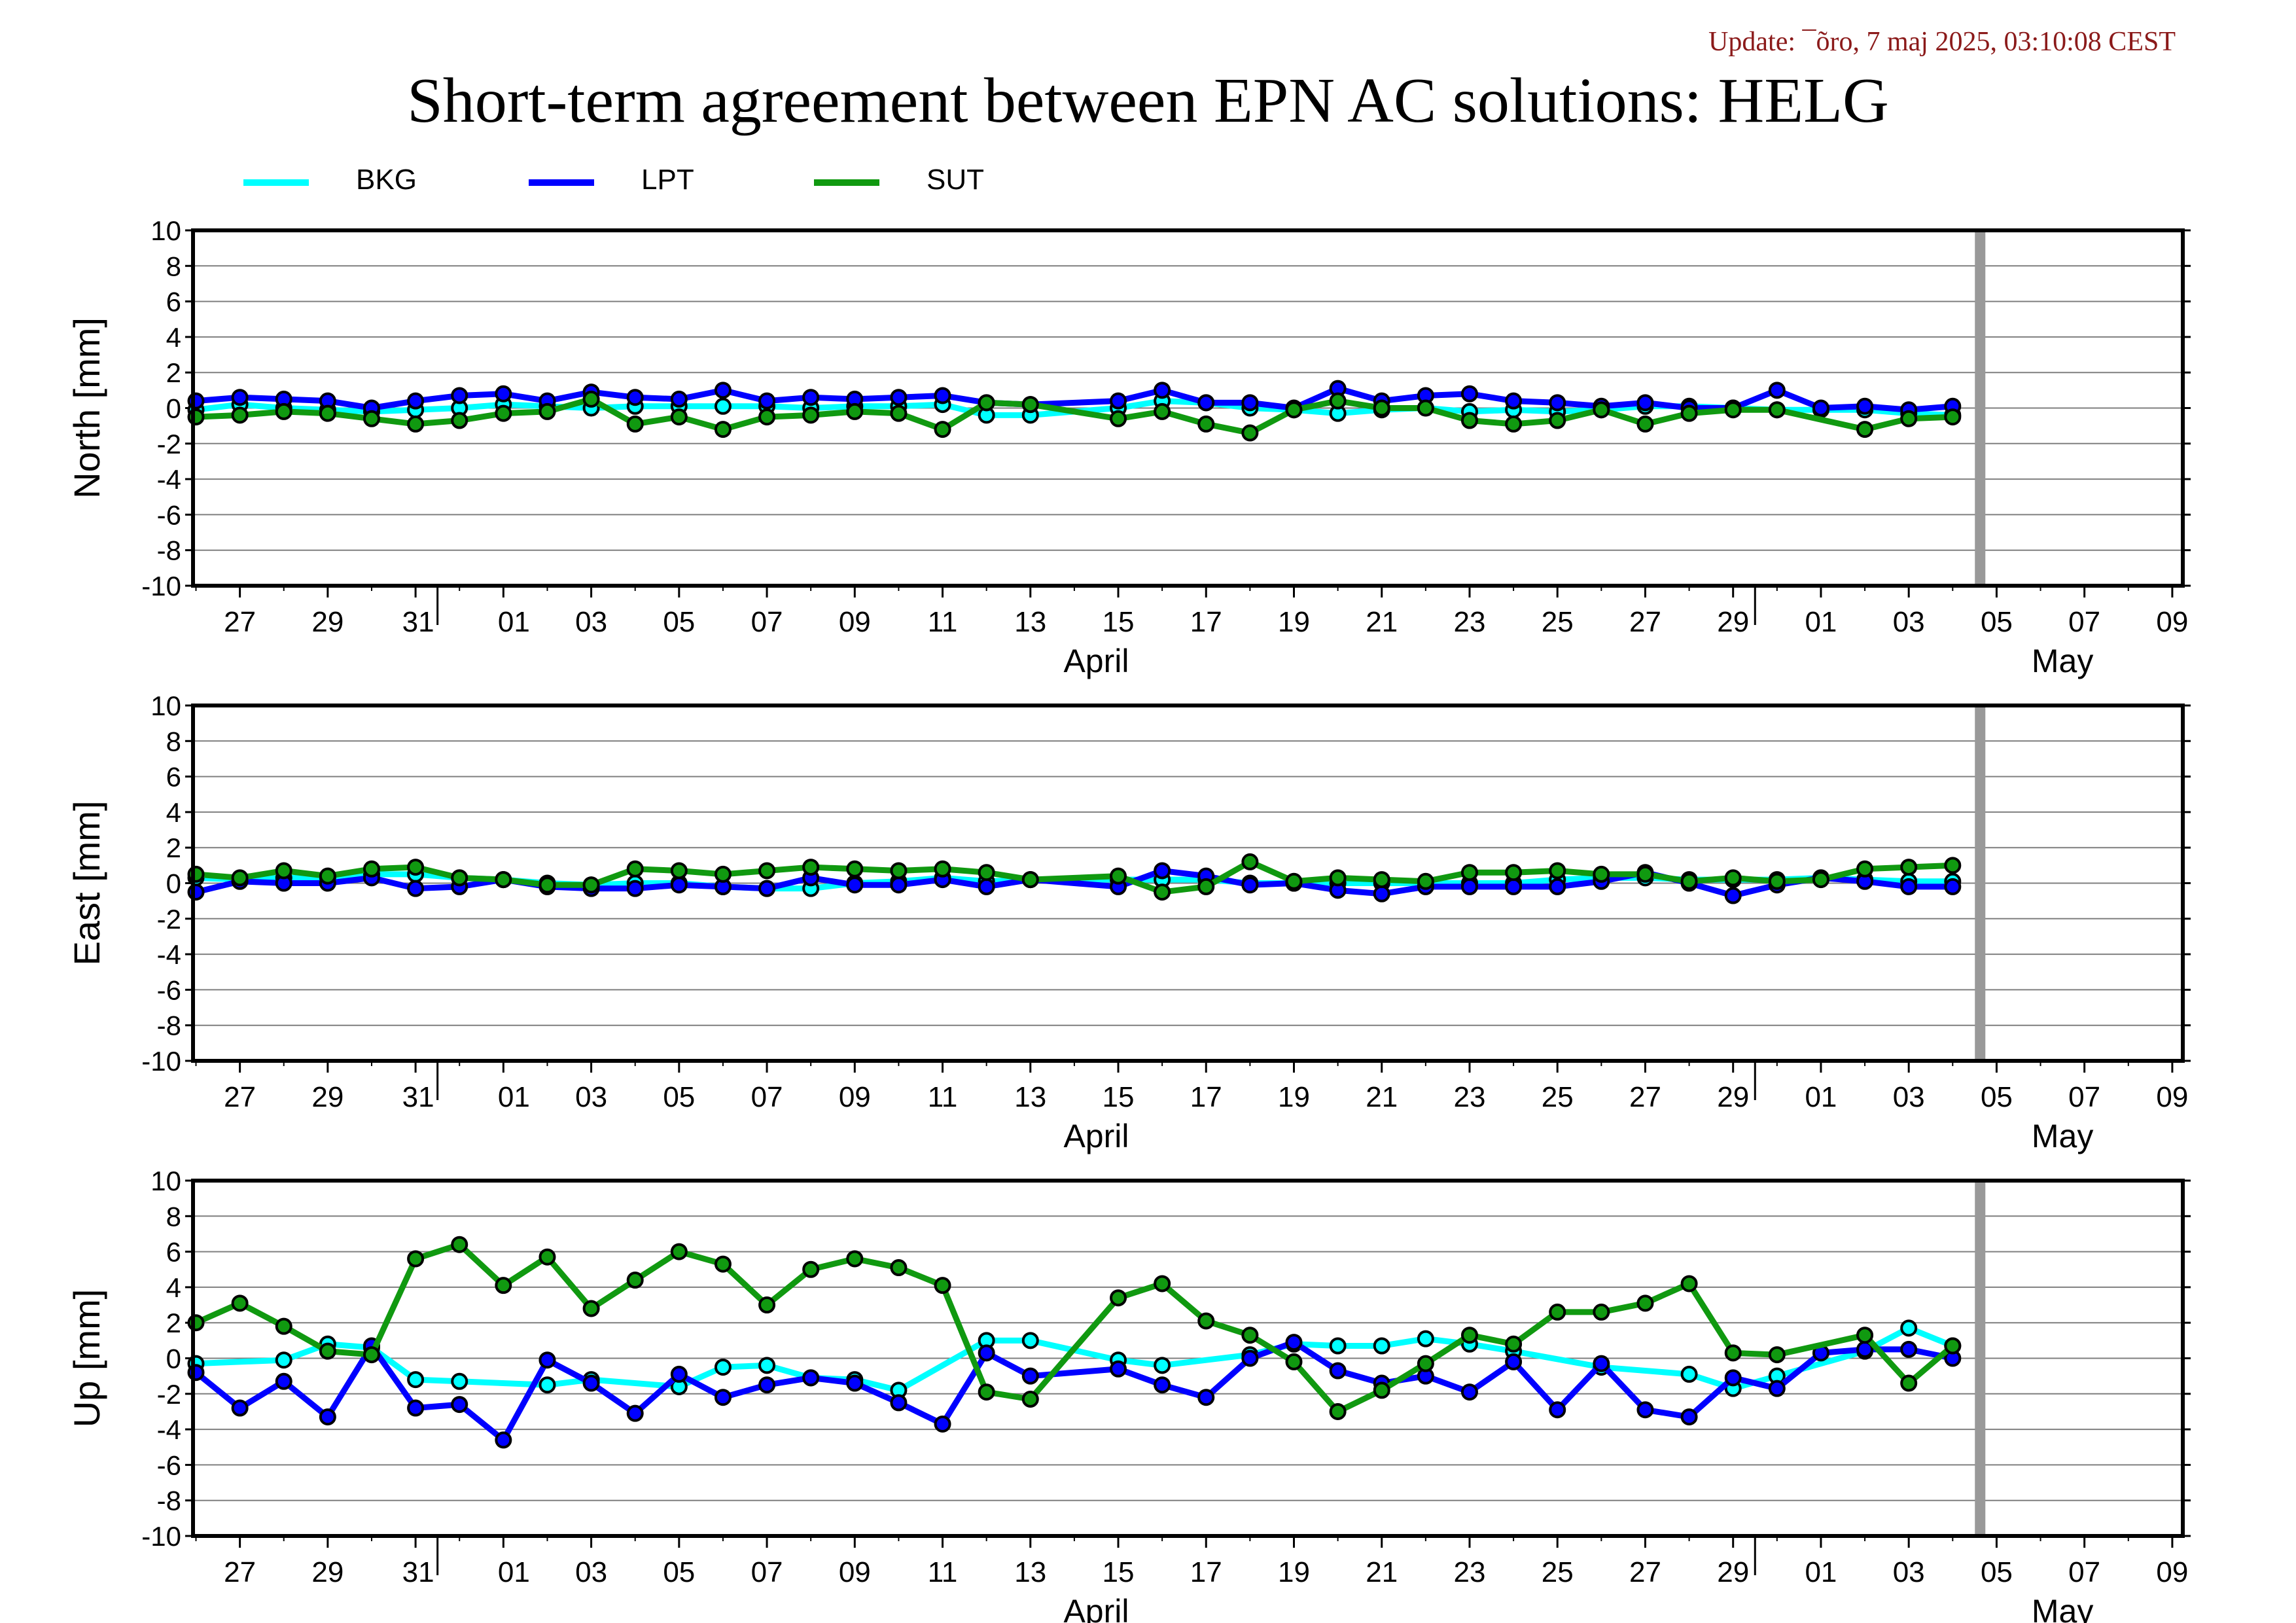 The image size is (2296, 1623). What do you see at coordinates (2062, 661) in the screenshot?
I see `month-label: May` at bounding box center [2062, 661].